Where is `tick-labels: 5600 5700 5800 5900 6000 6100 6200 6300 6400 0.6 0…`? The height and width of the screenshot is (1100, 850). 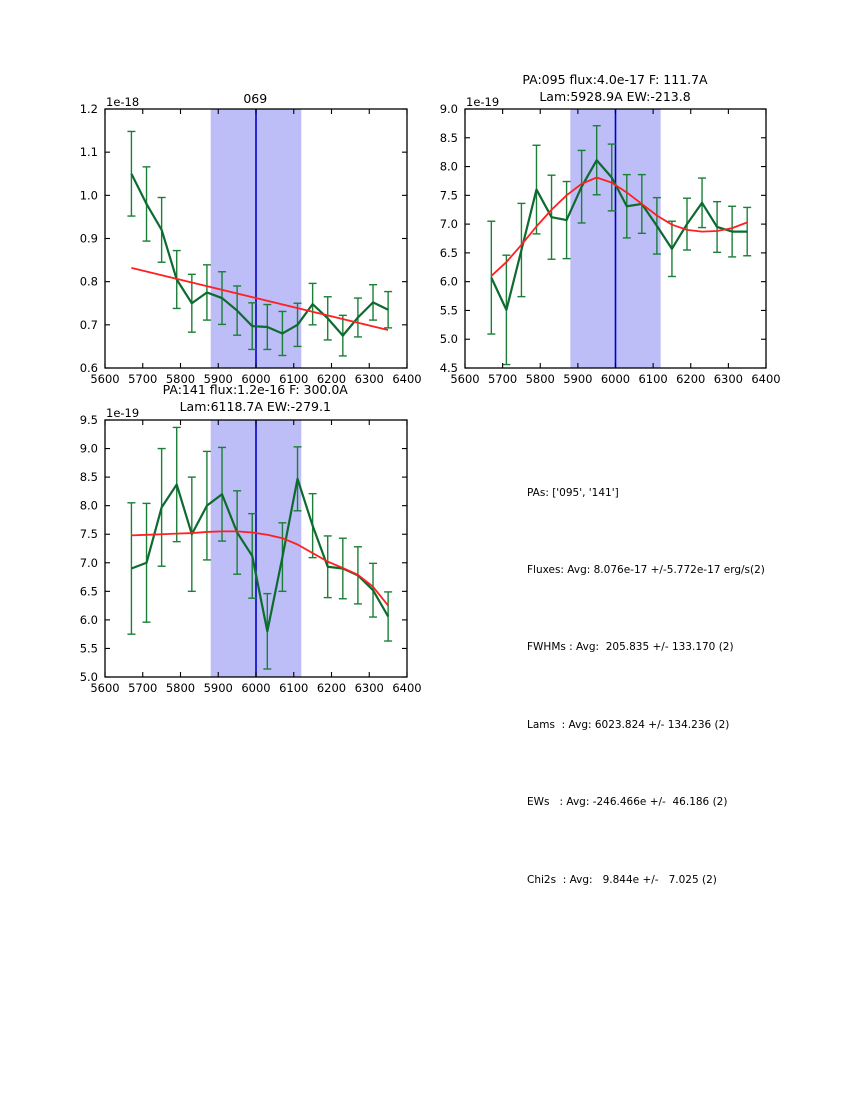 tick-labels: 5600 5700 5800 5900 6000 6100 6200 6300 6400 0.6 0… is located at coordinates (250, 244).